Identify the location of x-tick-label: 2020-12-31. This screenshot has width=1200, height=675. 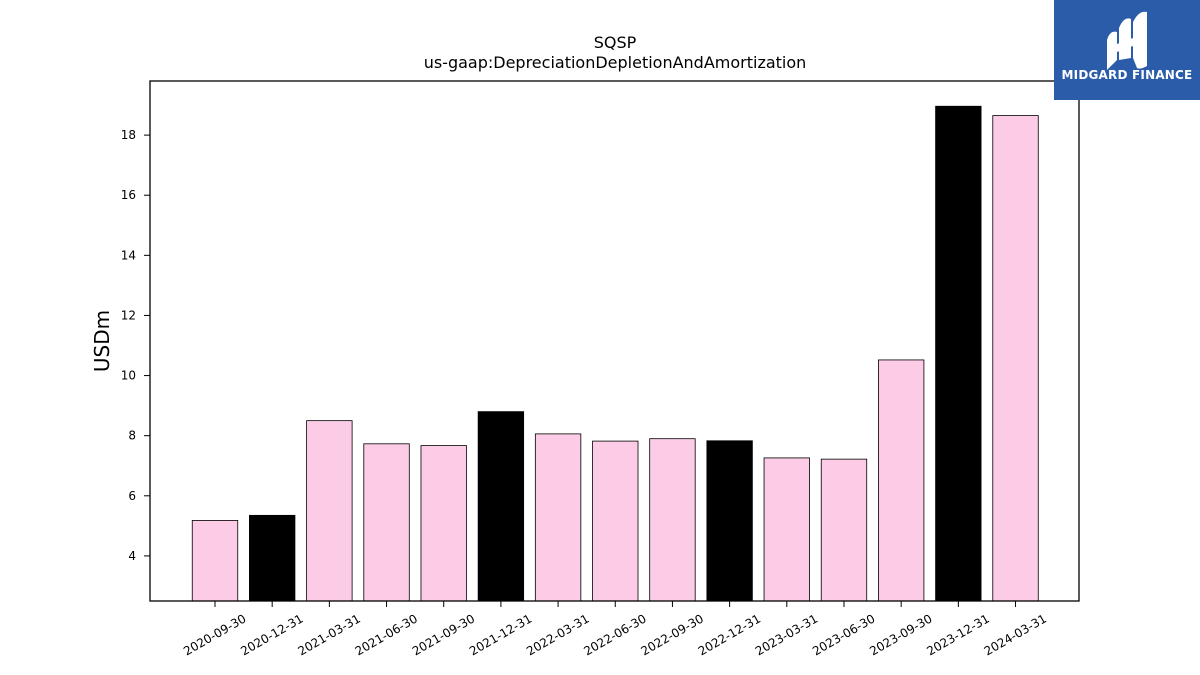
(271, 634).